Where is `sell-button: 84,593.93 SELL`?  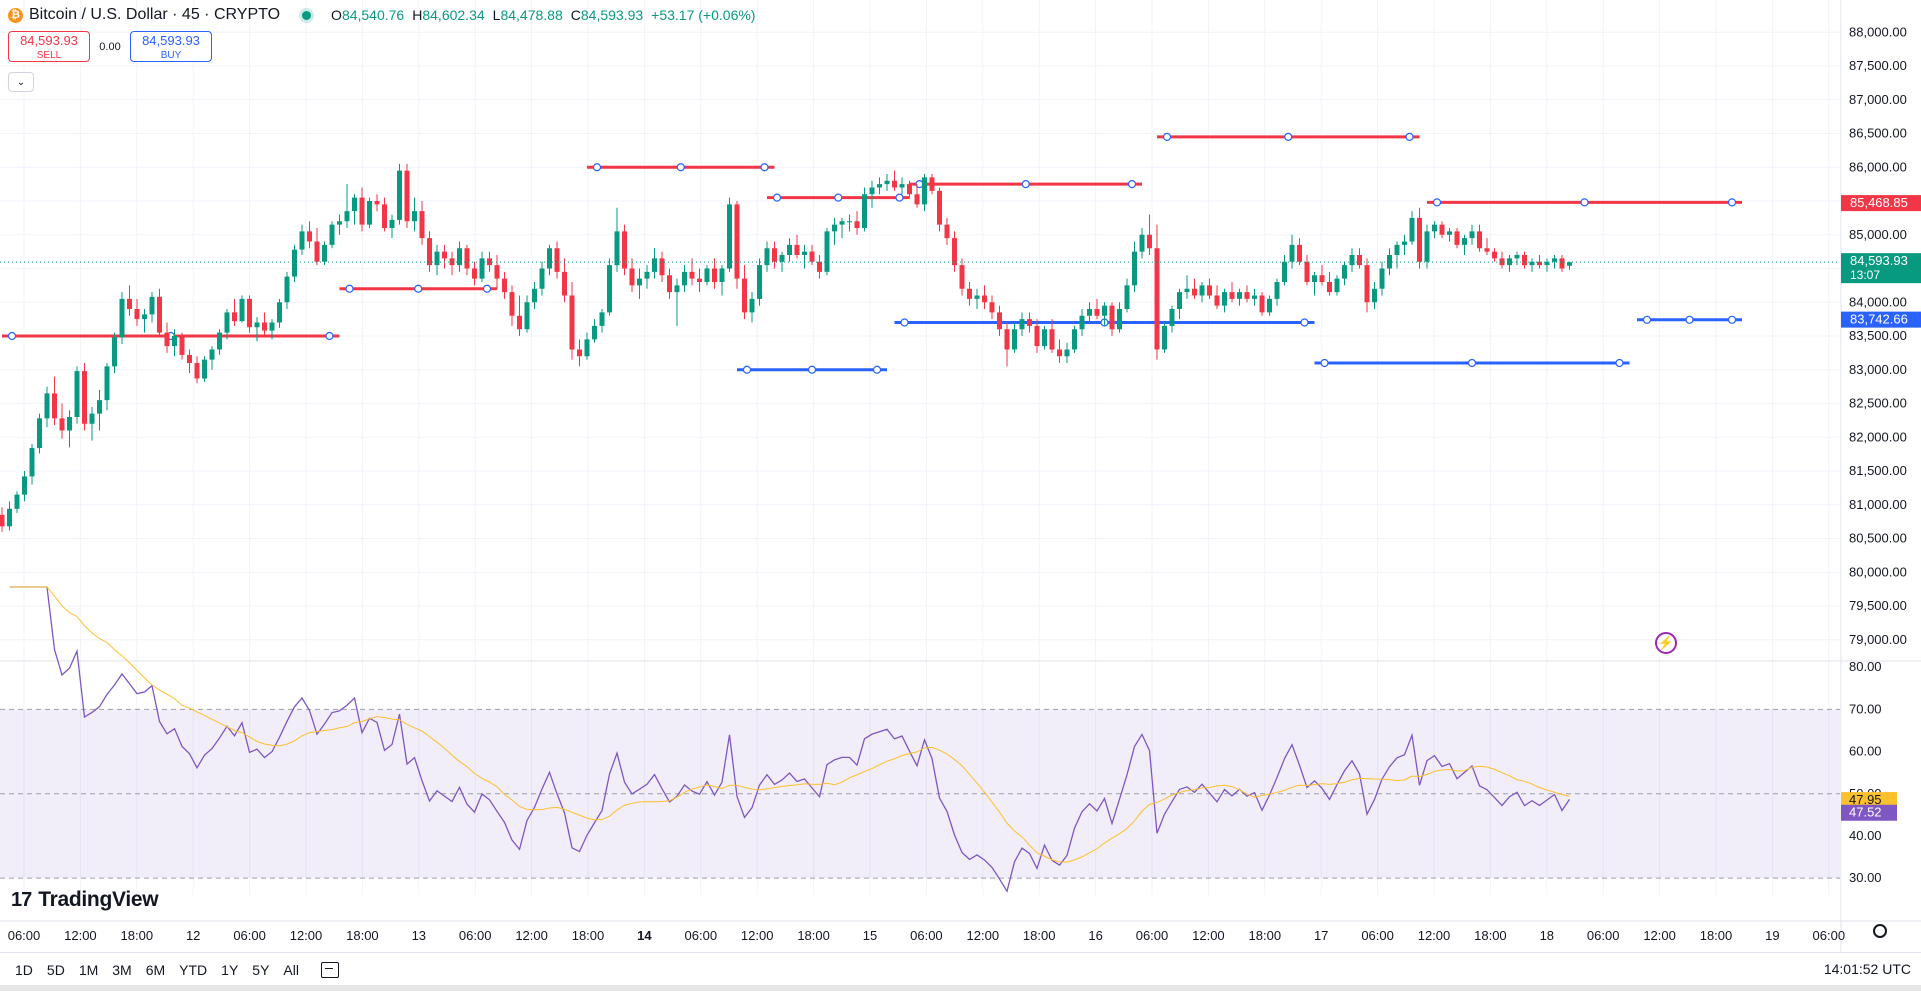 sell-button: 84,593.93 SELL is located at coordinates (49, 46).